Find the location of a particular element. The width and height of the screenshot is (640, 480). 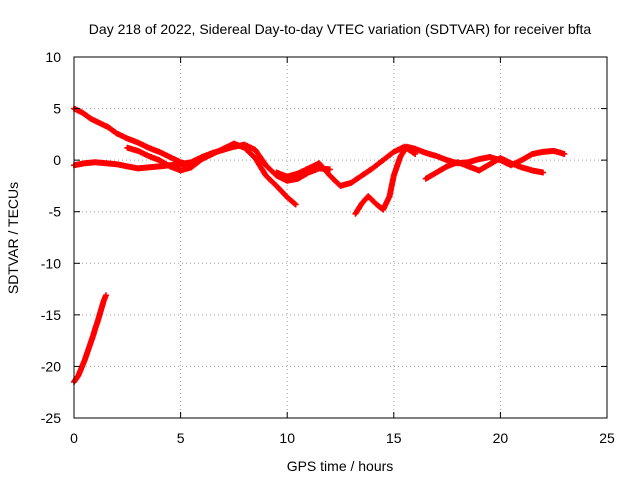

x-tick-label: 5 is located at coordinates (181, 438).